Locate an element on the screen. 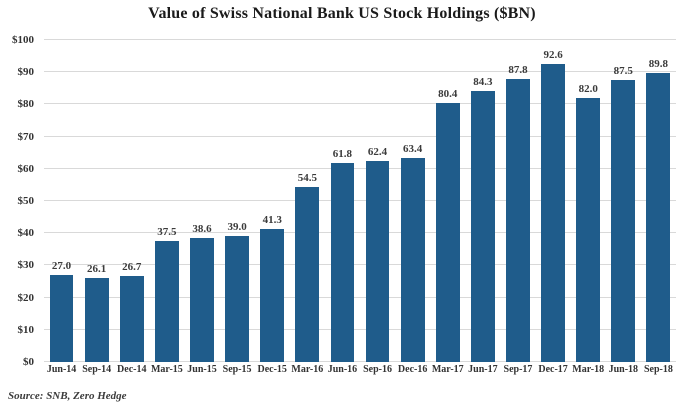  x-tick-label: Sep-17 is located at coordinates (518, 369).